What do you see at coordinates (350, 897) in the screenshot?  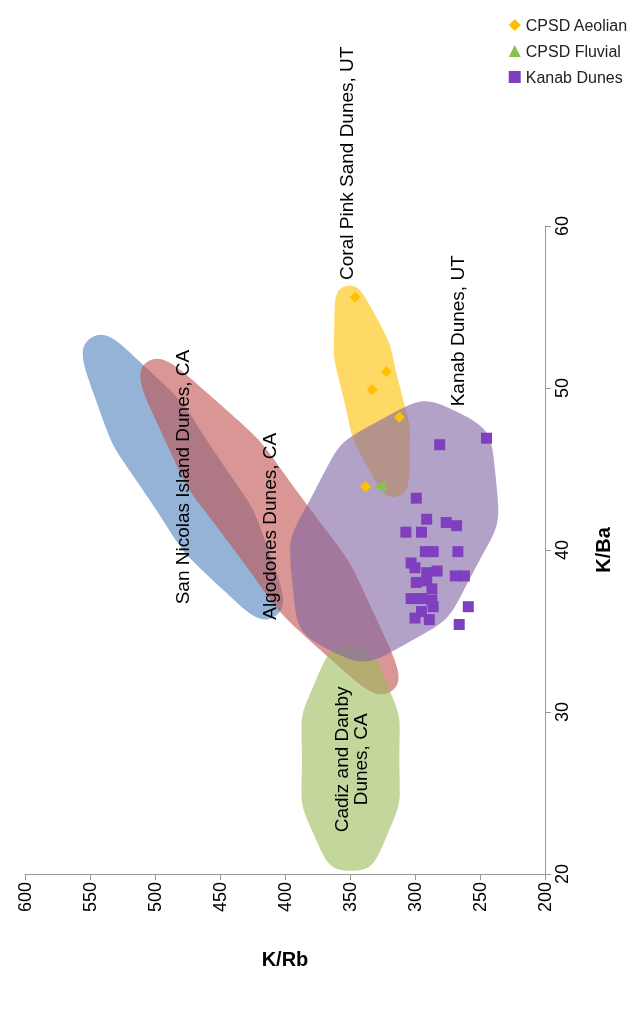 I see `x-tick-label: 350` at bounding box center [350, 897].